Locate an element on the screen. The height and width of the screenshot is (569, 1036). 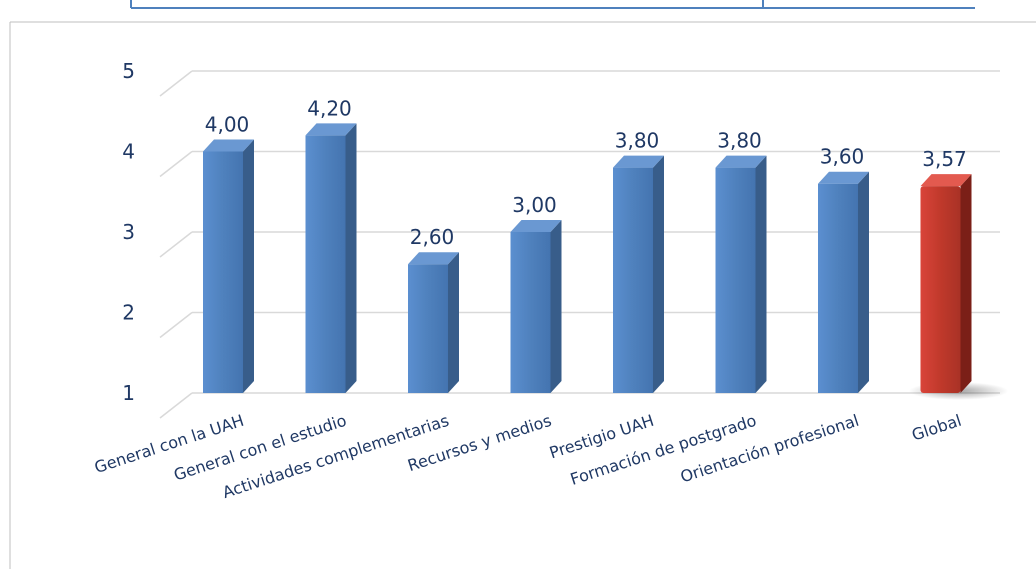
y-axis-ticks: 1 2 3 4 5 is located at coordinates (128, 232).